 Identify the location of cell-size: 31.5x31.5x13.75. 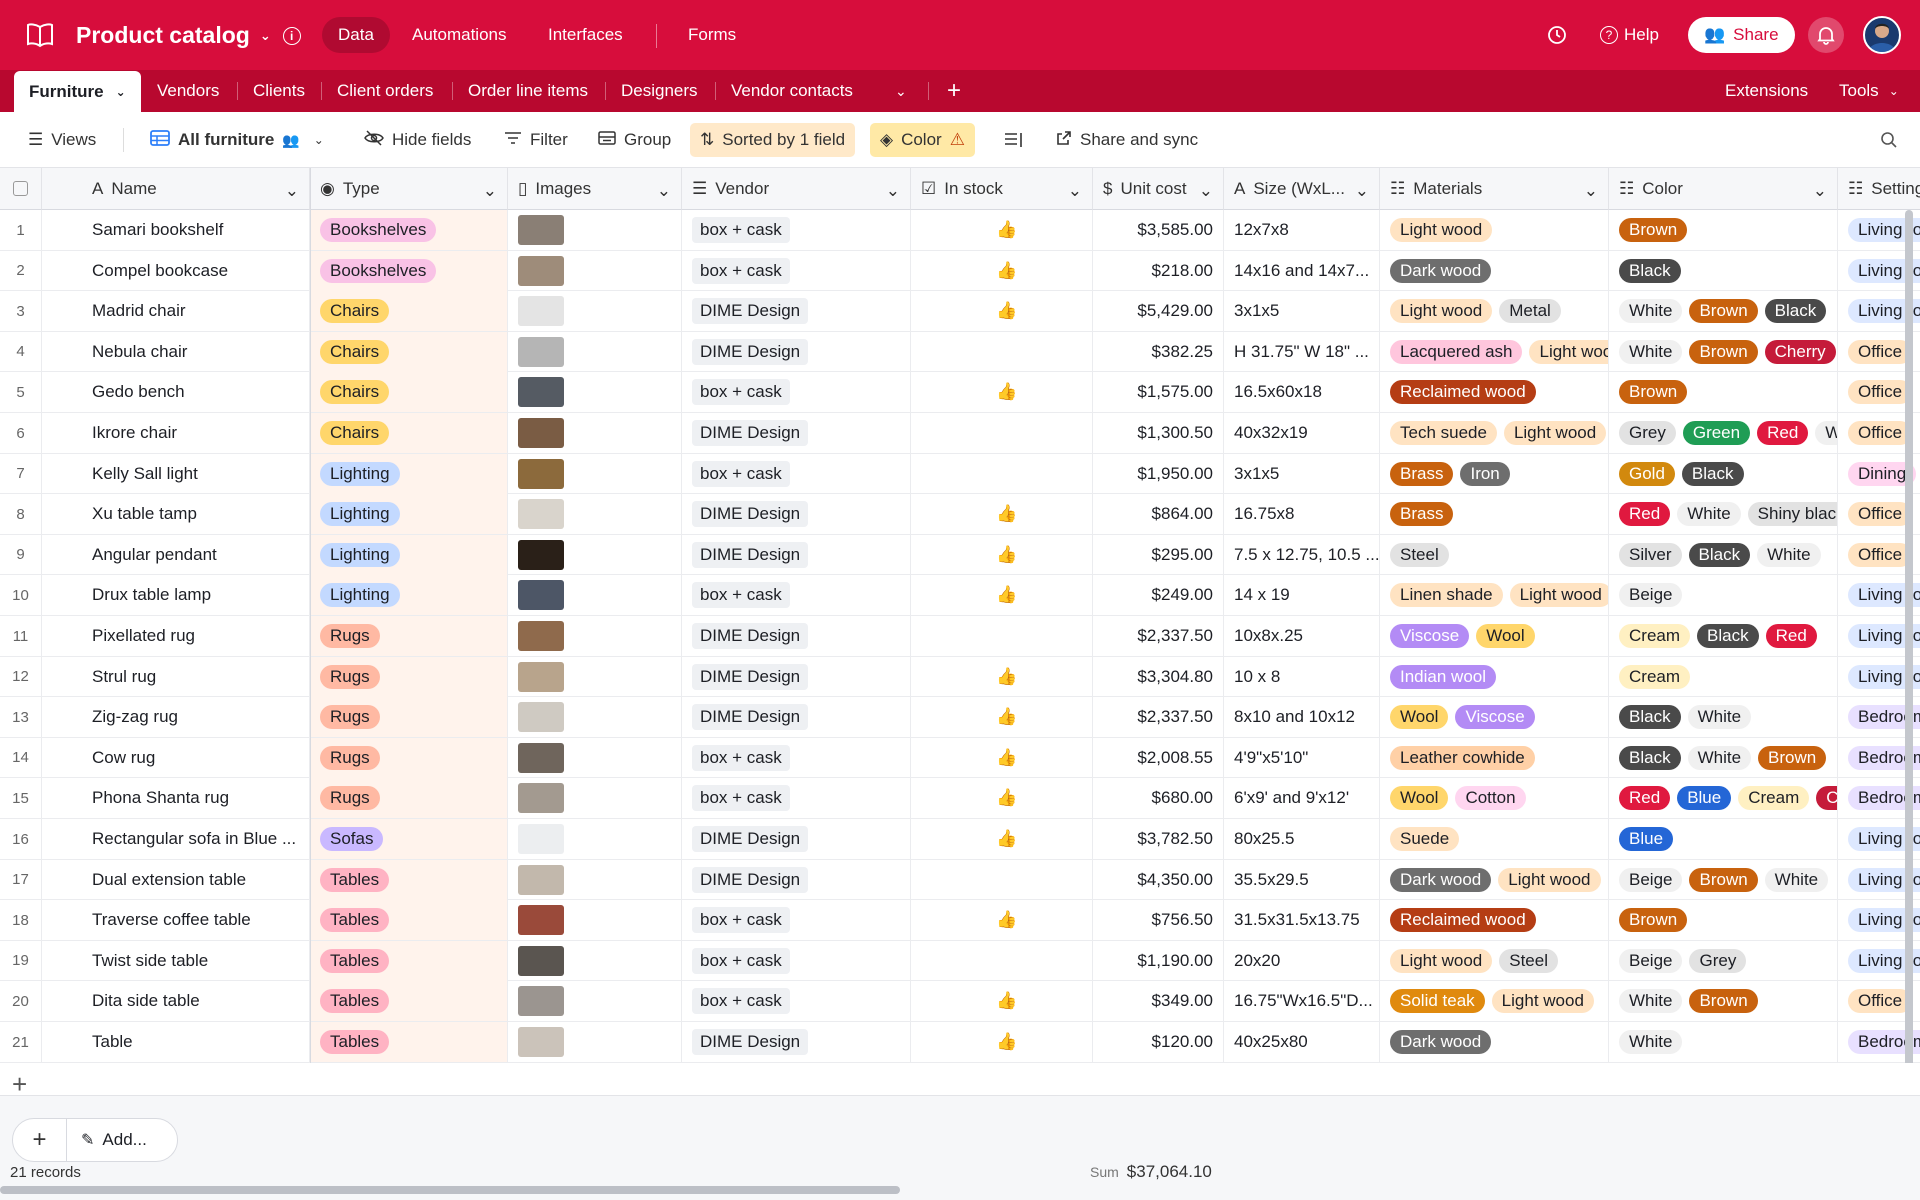
(1302, 920).